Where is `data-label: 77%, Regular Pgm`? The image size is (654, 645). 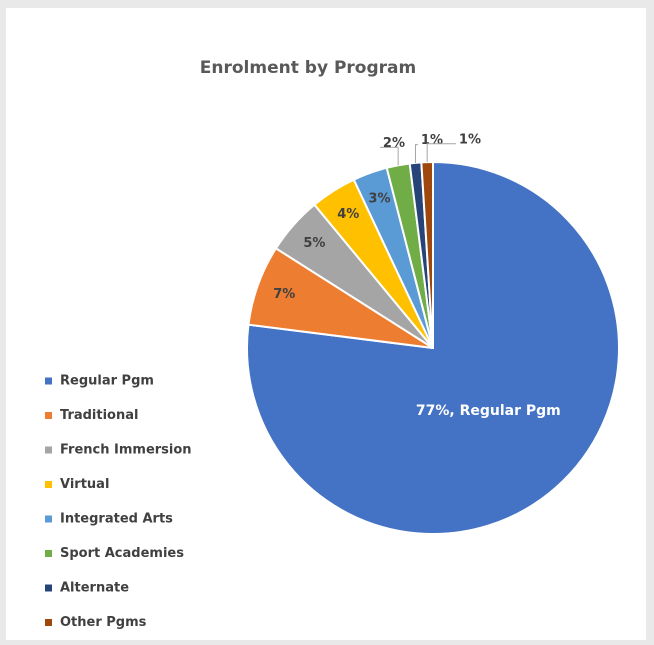 data-label: 77%, Regular Pgm is located at coordinates (488, 411).